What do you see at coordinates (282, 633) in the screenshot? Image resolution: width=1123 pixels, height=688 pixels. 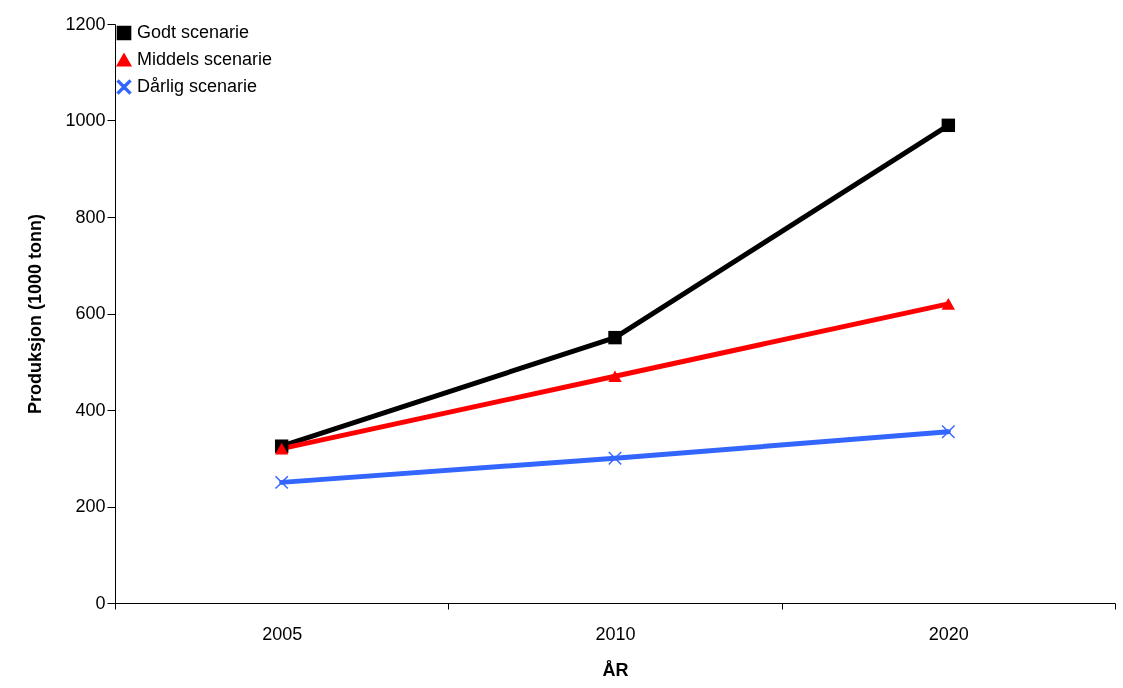 I see `x-tick-label: 2005` at bounding box center [282, 633].